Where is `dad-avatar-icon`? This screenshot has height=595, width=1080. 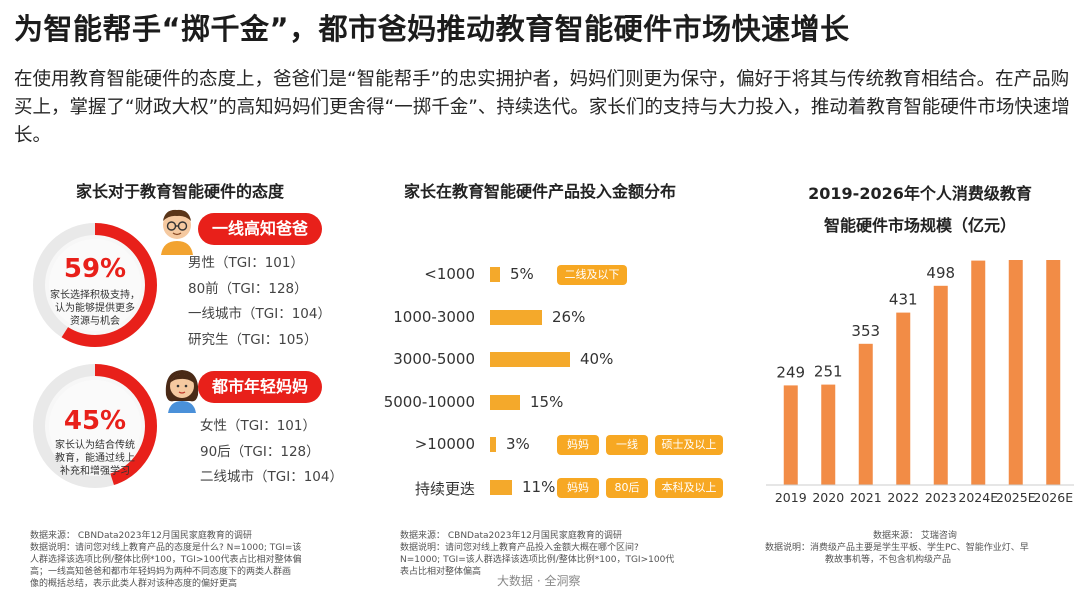 dad-avatar-icon is located at coordinates (177, 232).